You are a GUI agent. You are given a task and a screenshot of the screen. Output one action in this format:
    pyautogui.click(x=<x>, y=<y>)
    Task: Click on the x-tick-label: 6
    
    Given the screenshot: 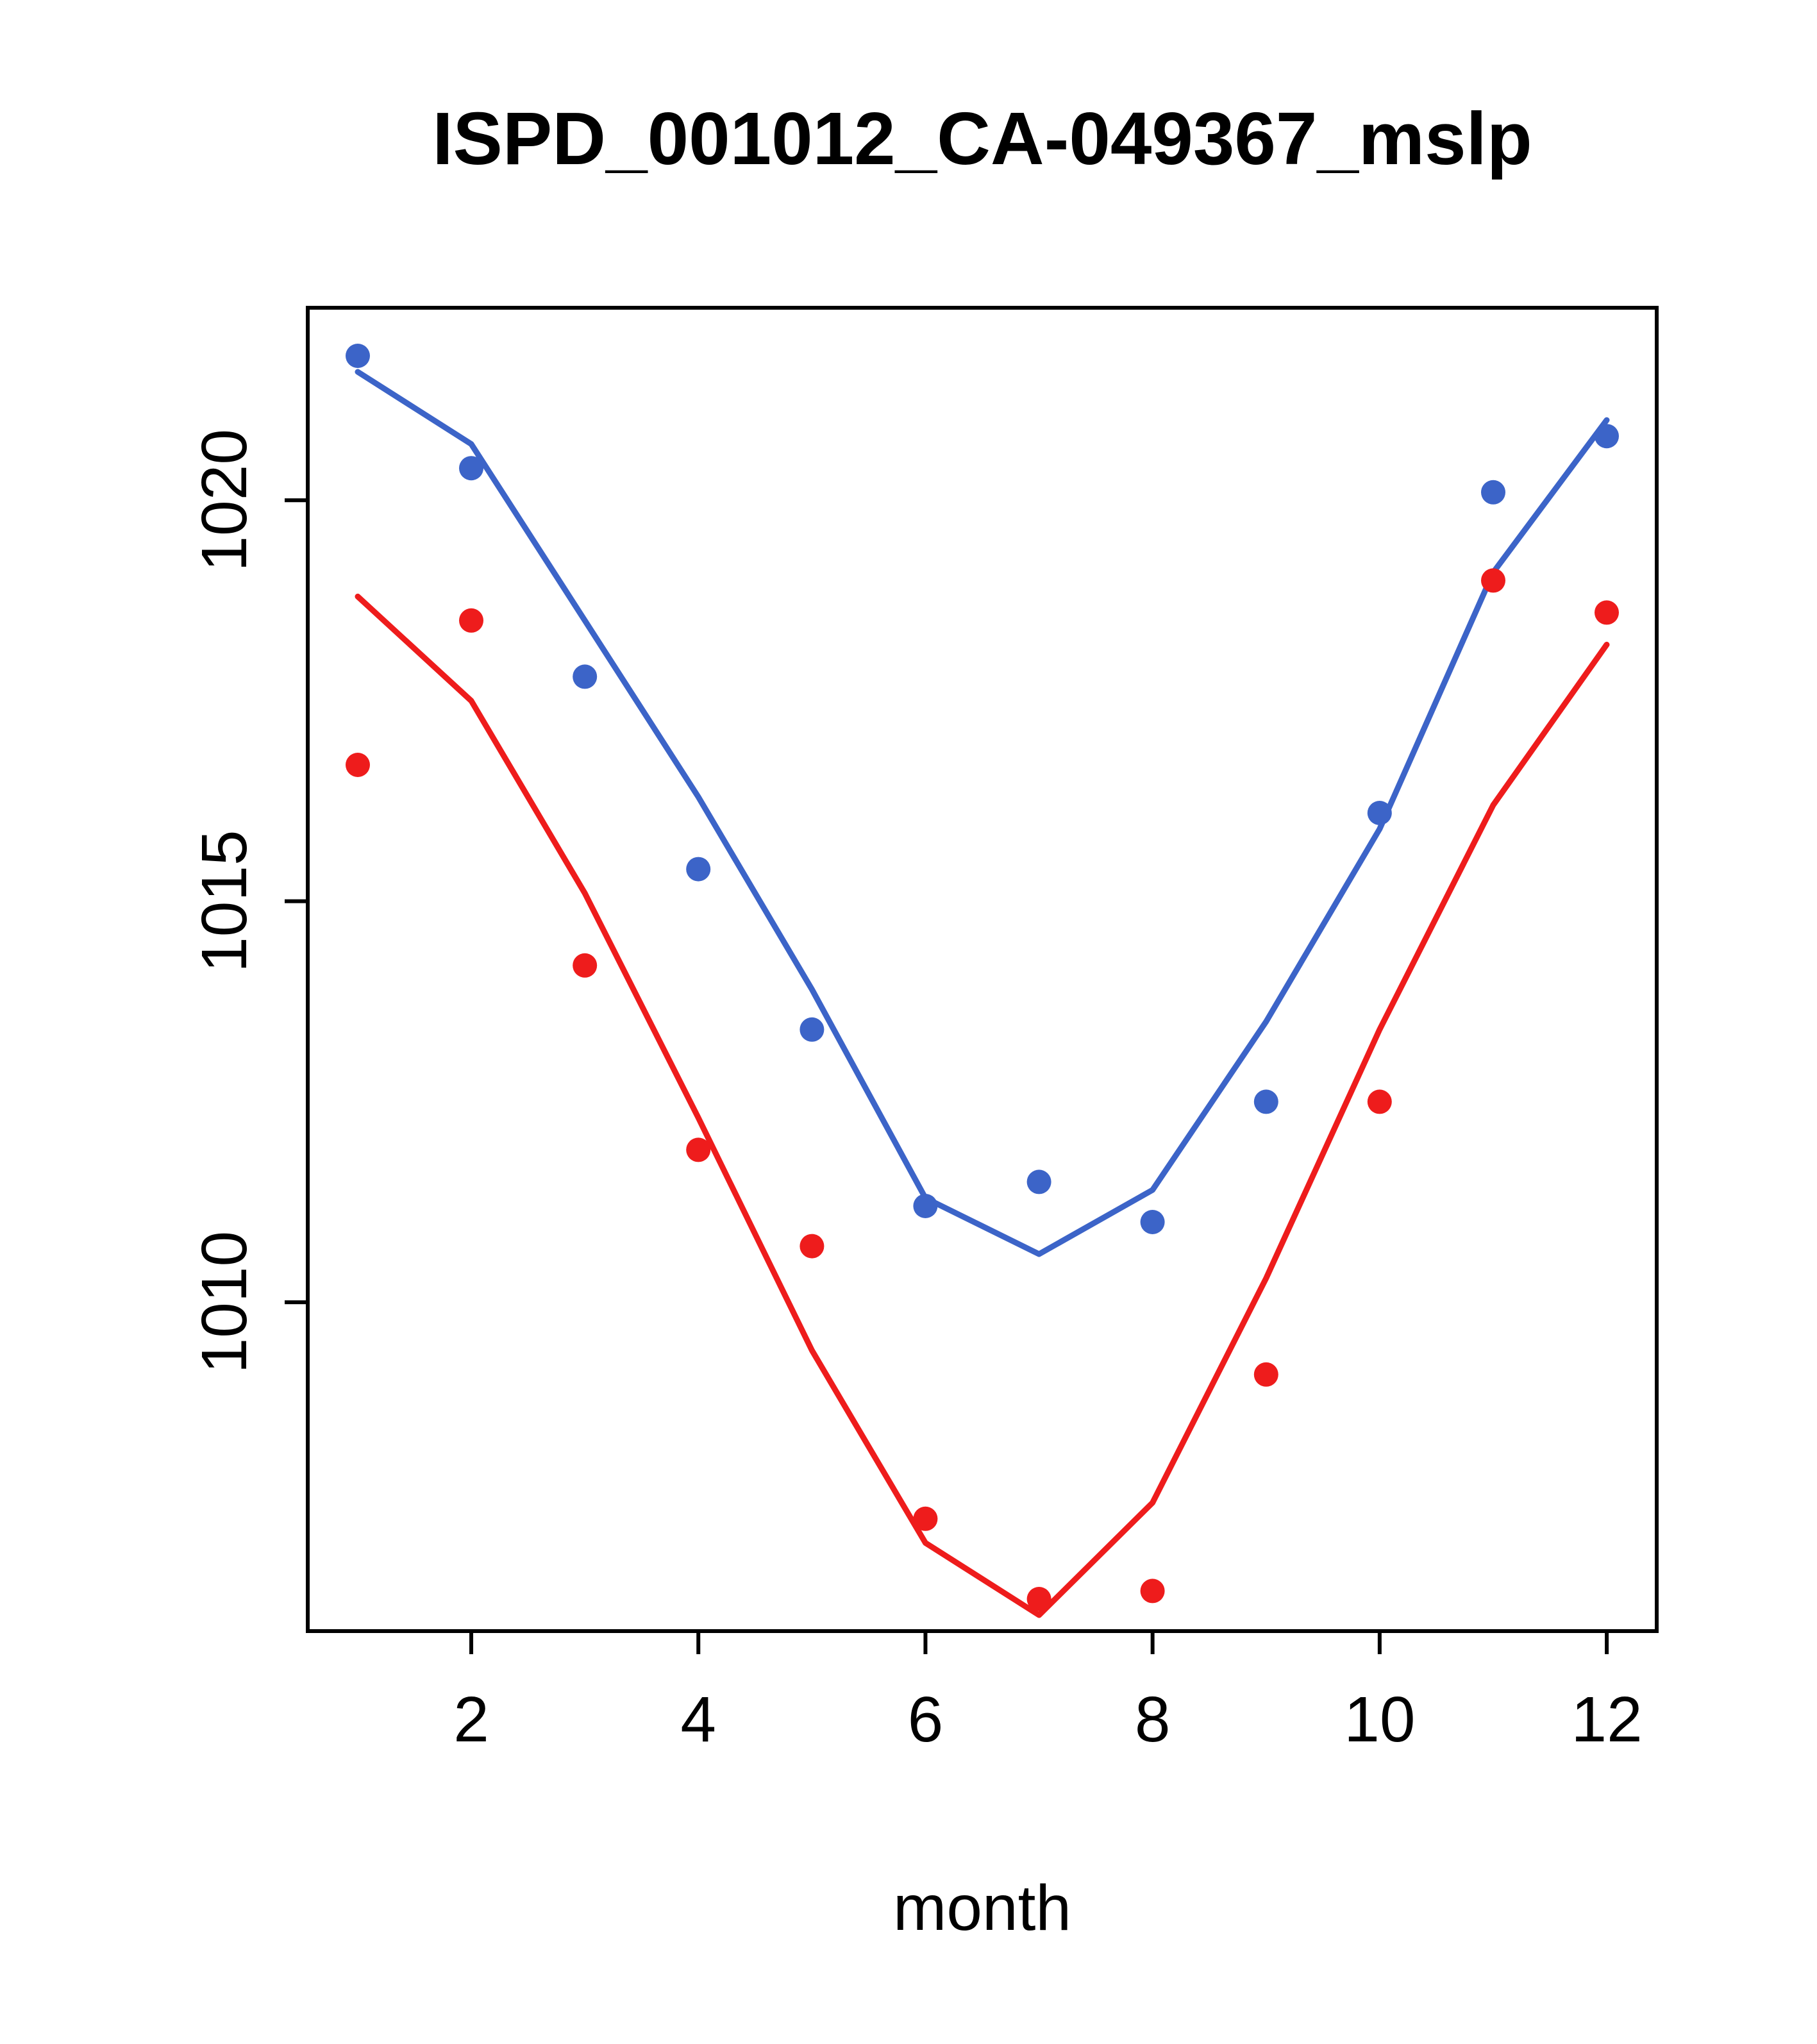 What is the action you would take?
    pyautogui.click(x=926, y=1720)
    